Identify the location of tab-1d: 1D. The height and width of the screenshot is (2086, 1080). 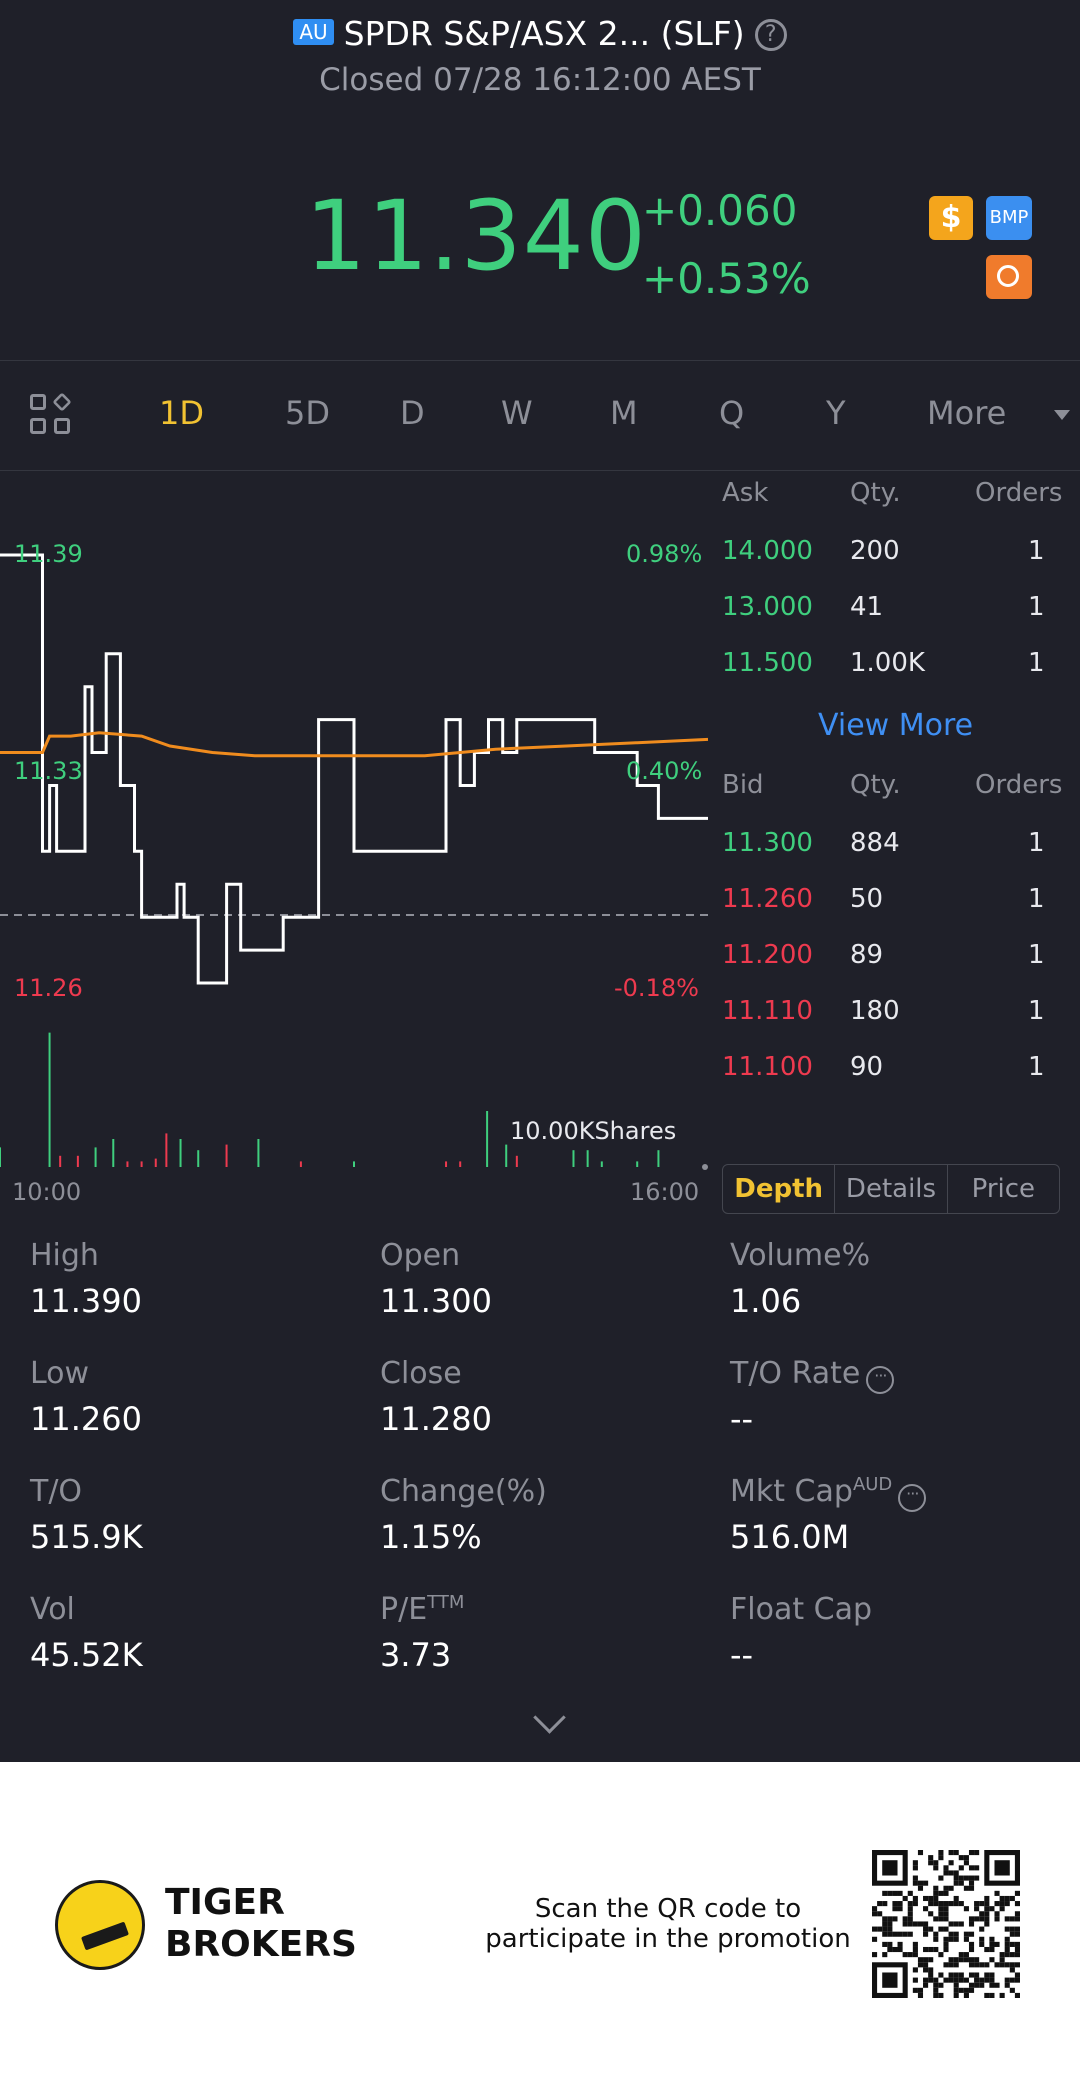
(181, 413).